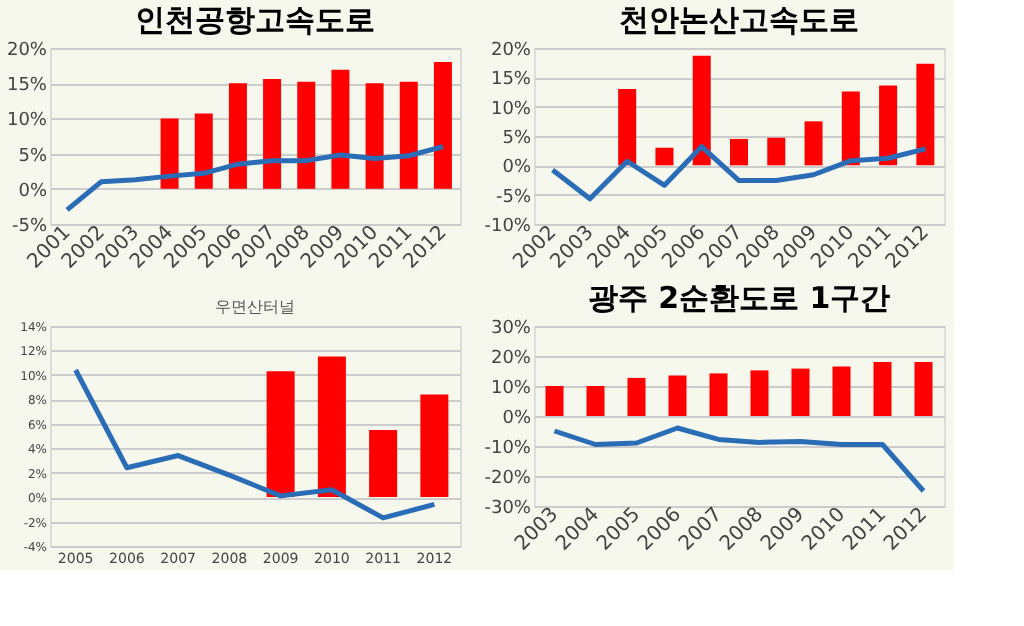 The image size is (1024, 626). What do you see at coordinates (511, 329) in the screenshot?
I see `y-tick-label: 30%` at bounding box center [511, 329].